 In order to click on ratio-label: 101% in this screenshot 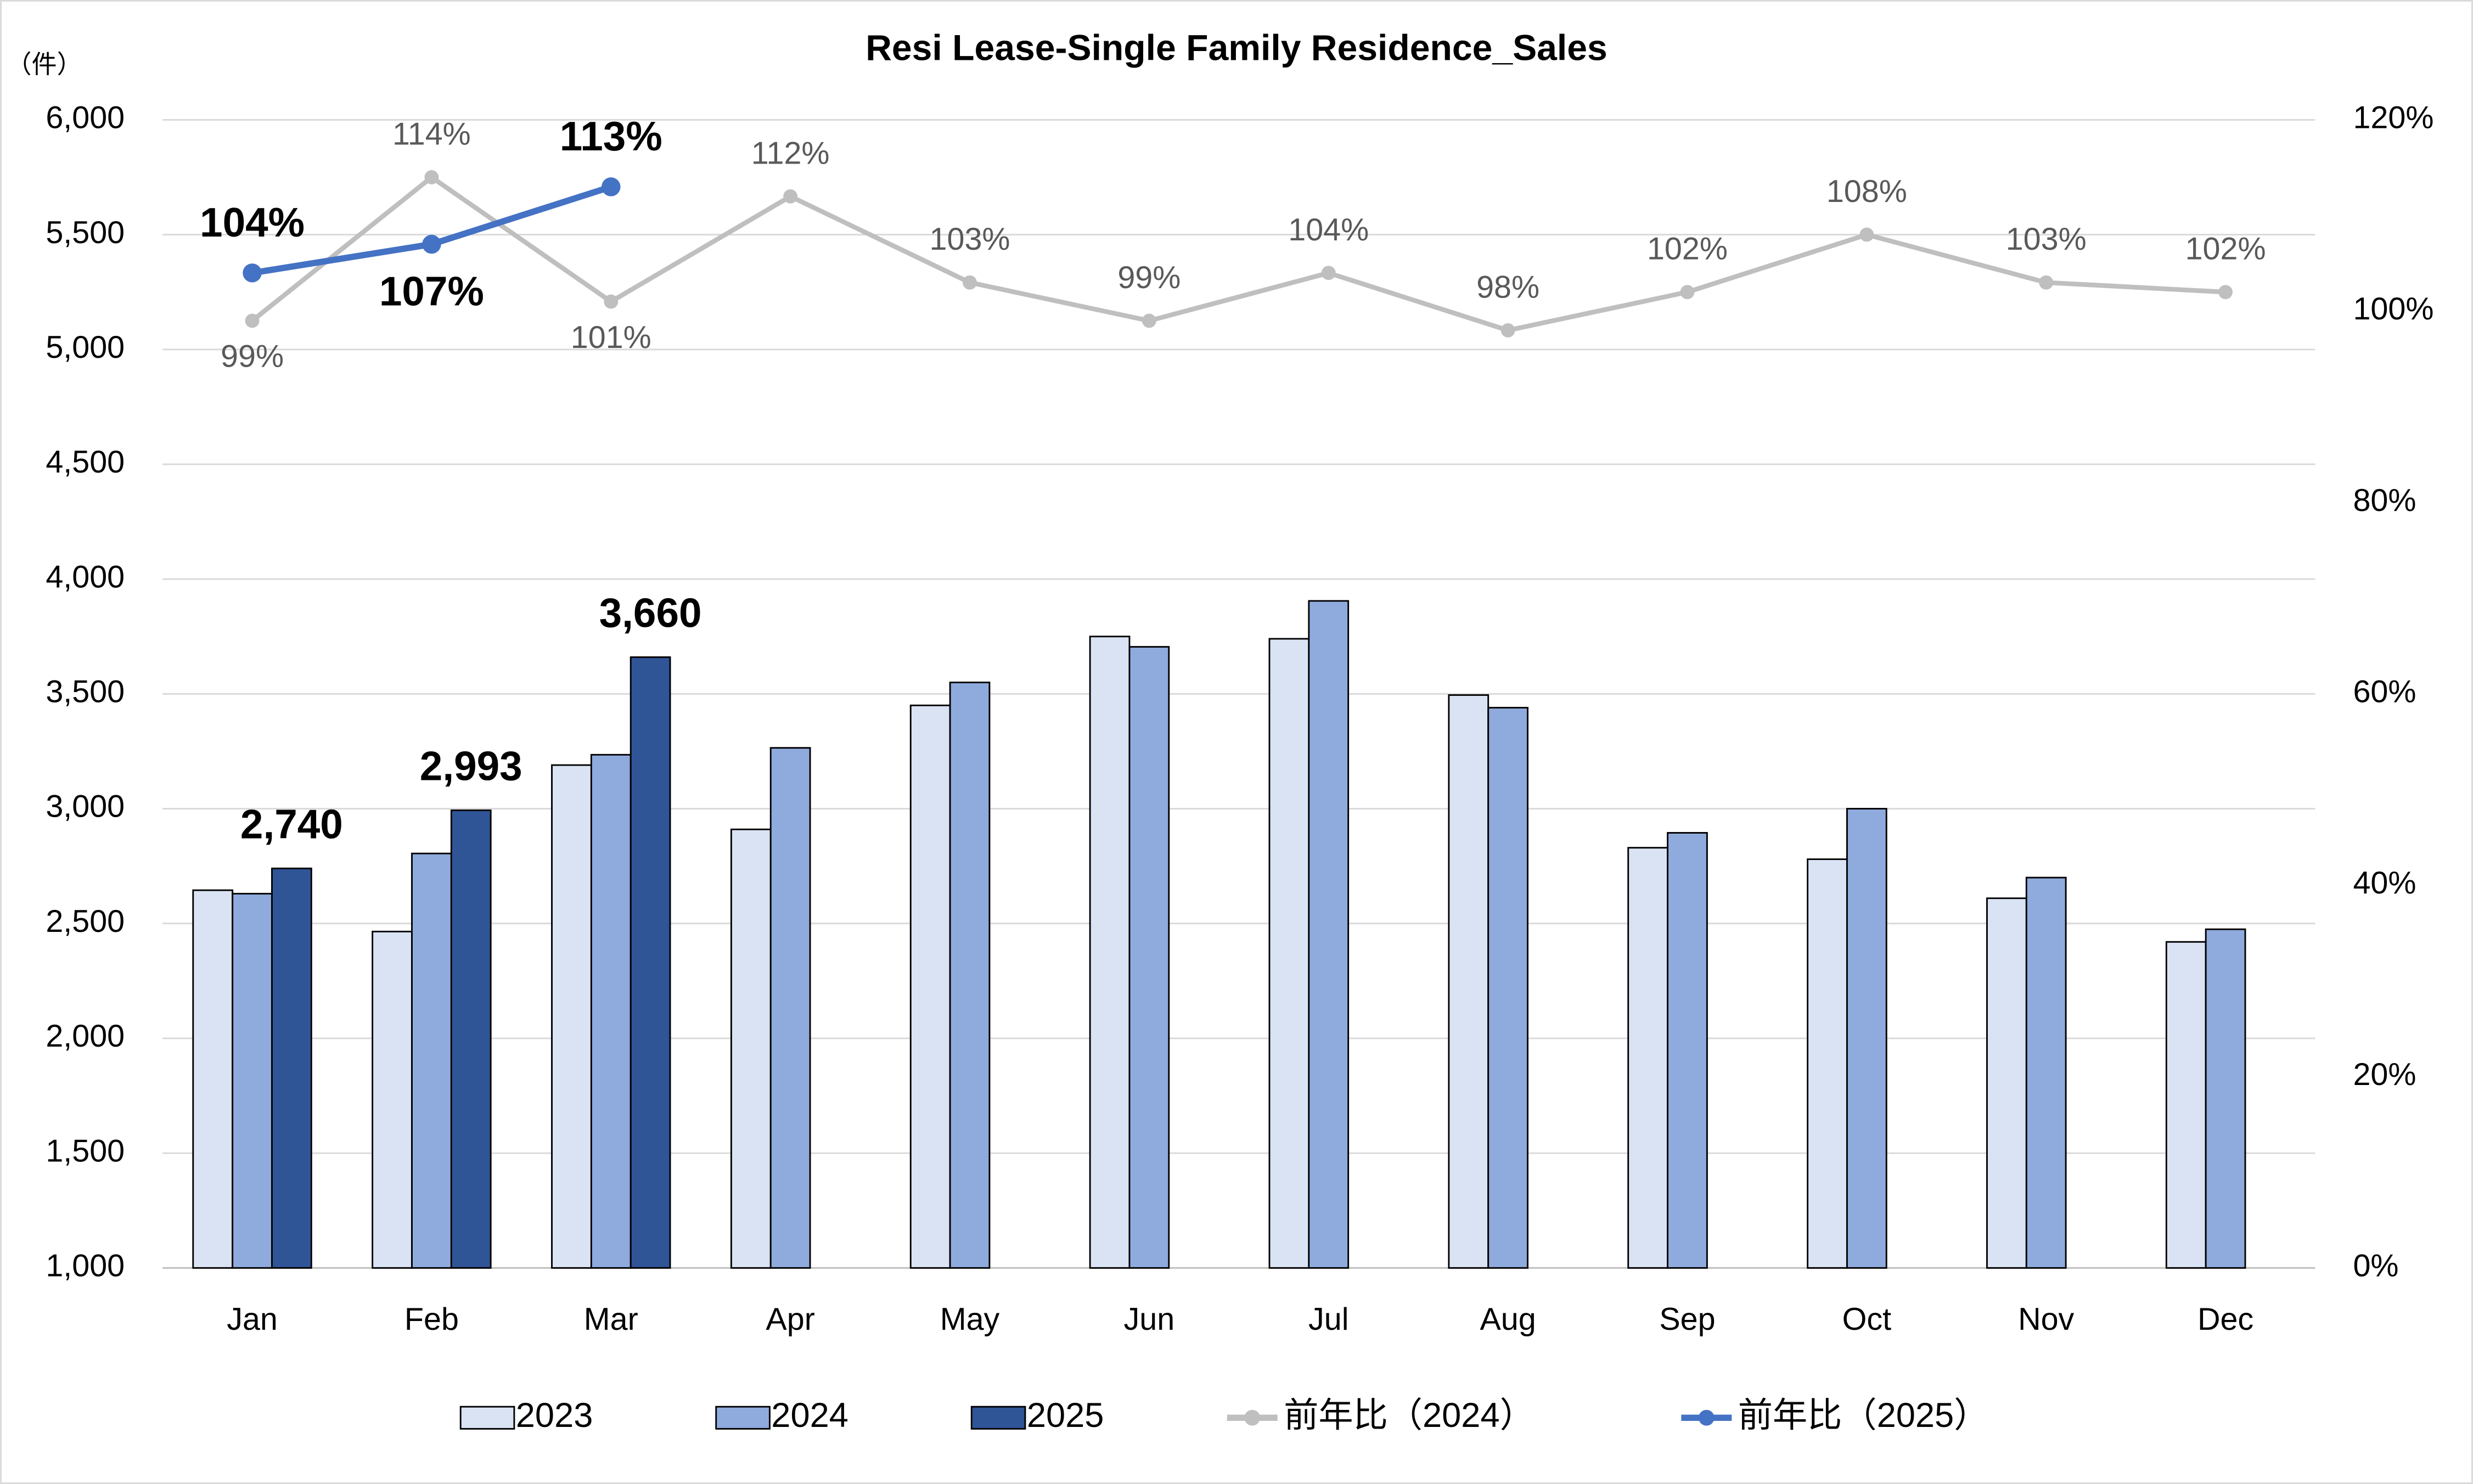, I will do `click(611, 337)`.